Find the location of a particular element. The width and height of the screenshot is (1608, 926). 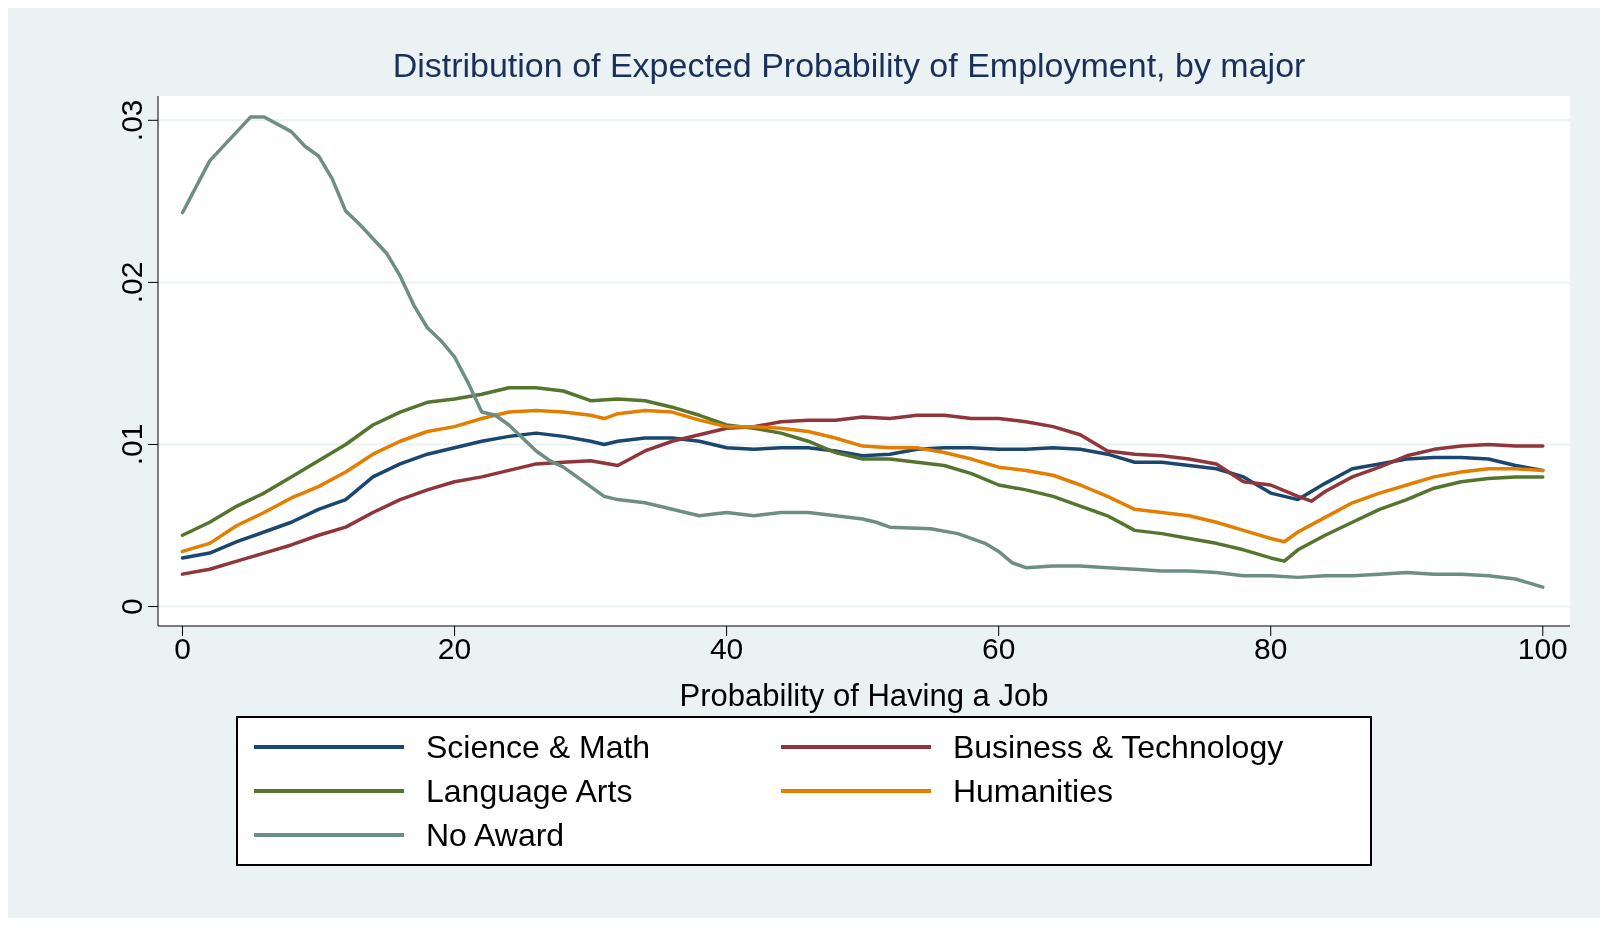

legend-label: No Award is located at coordinates (495, 835).